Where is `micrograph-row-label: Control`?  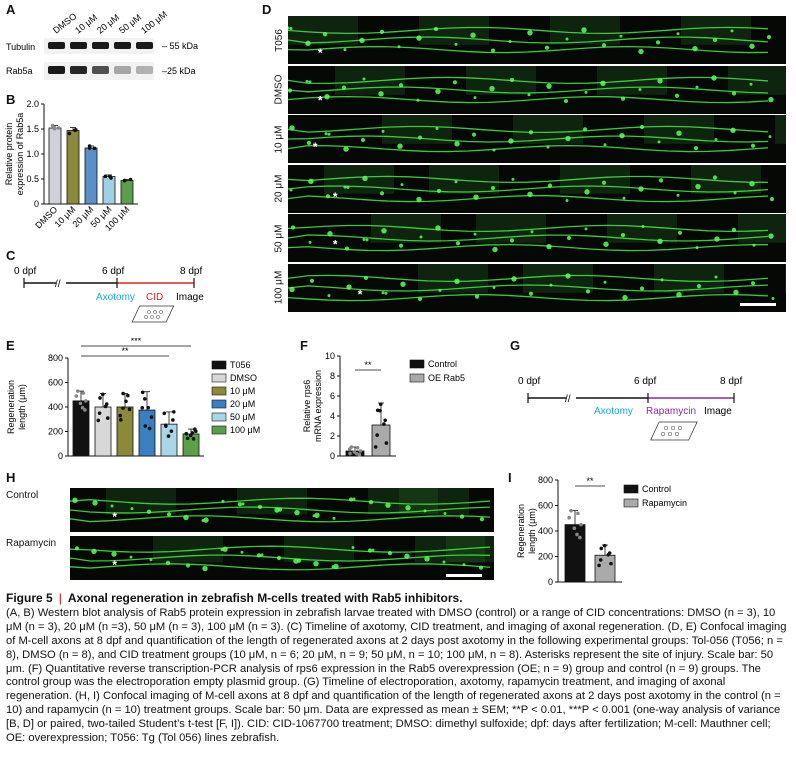
micrograph-row-label: Control is located at coordinates (22, 495).